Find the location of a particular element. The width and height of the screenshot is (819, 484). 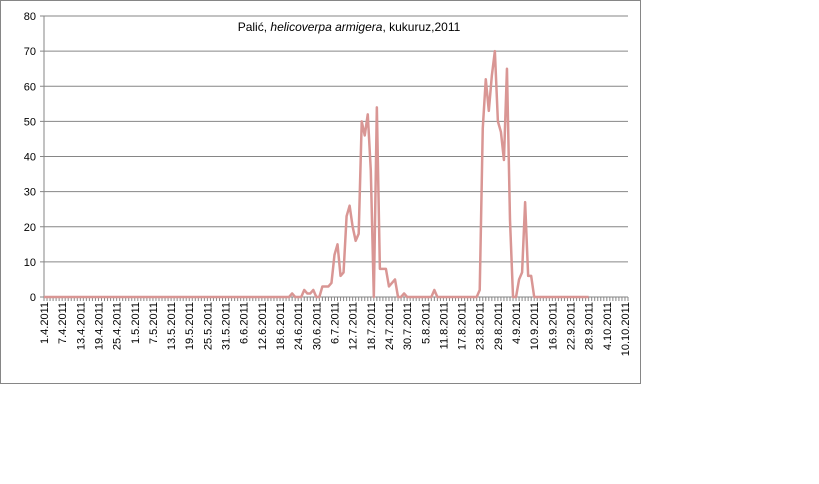

x-tick-label: 18.6.2011 is located at coordinates (281, 326).